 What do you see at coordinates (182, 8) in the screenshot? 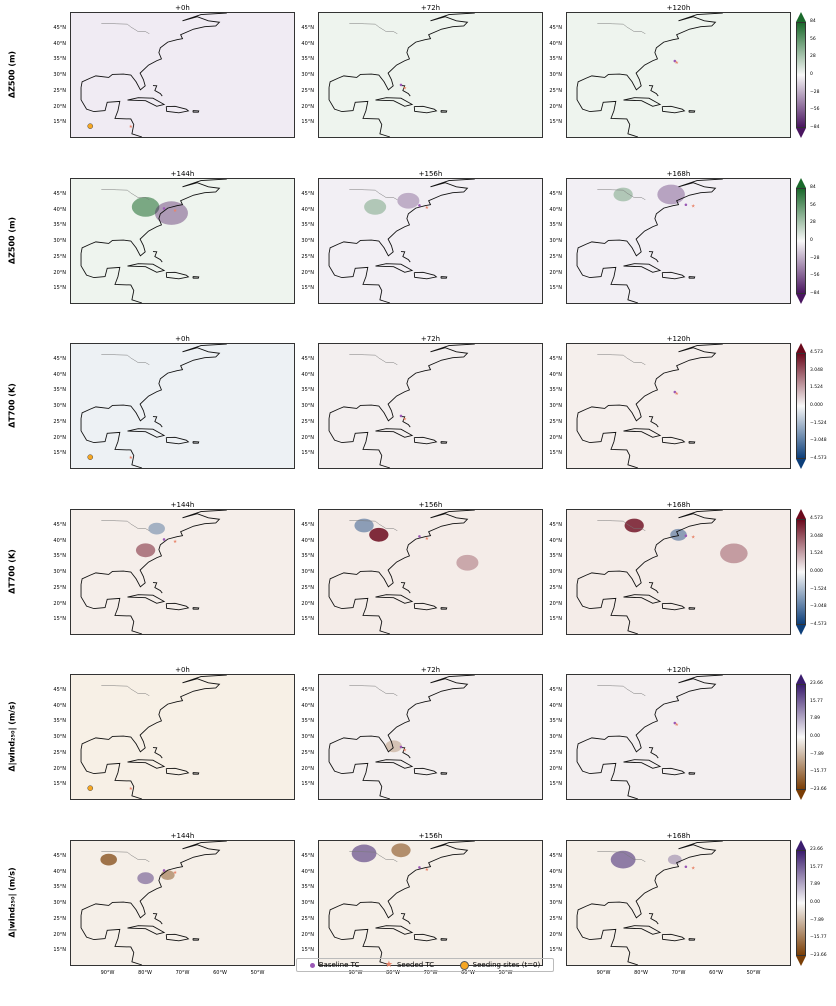
I see `panel-title: +0h` at bounding box center [182, 8].